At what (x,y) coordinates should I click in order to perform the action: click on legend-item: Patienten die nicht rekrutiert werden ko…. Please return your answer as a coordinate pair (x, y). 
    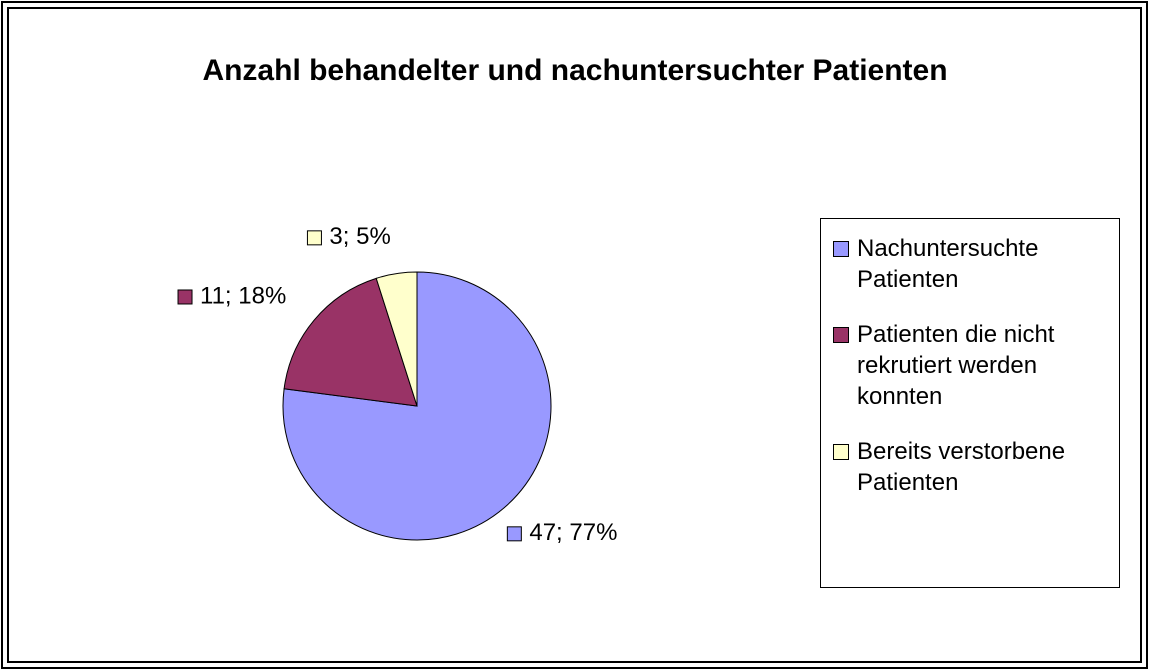
    Looking at the image, I should click on (969, 365).